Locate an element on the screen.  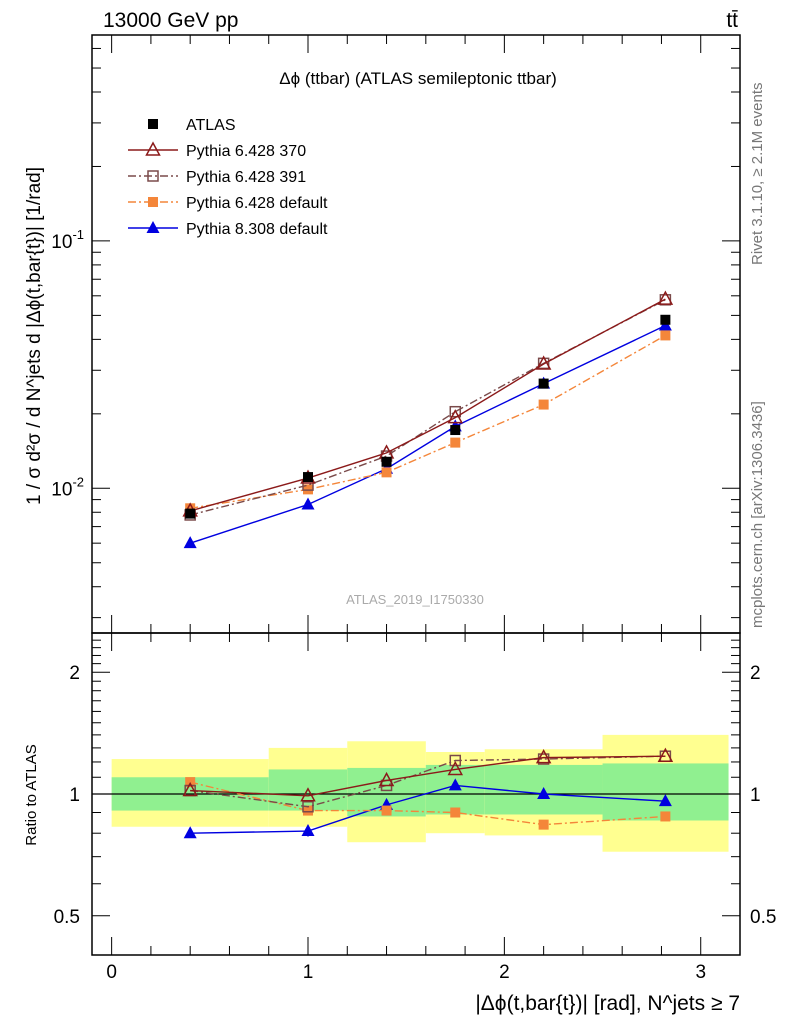
legend-label: Pythia 8.308 default is located at coordinates (257, 229).